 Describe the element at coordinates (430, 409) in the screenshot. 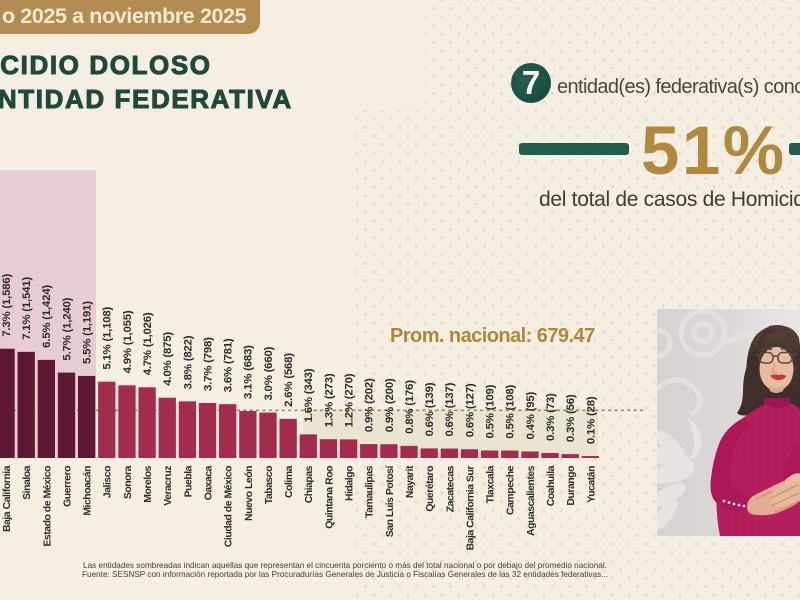

I see `svg-text: 0.6% (139)` at that location.